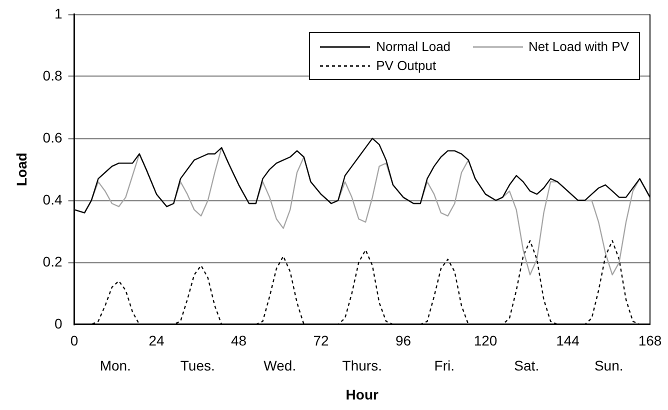 This screenshot has height=410, width=668. Describe the element at coordinates (21, 169) in the screenshot. I see `y-axis-title: Load` at that location.